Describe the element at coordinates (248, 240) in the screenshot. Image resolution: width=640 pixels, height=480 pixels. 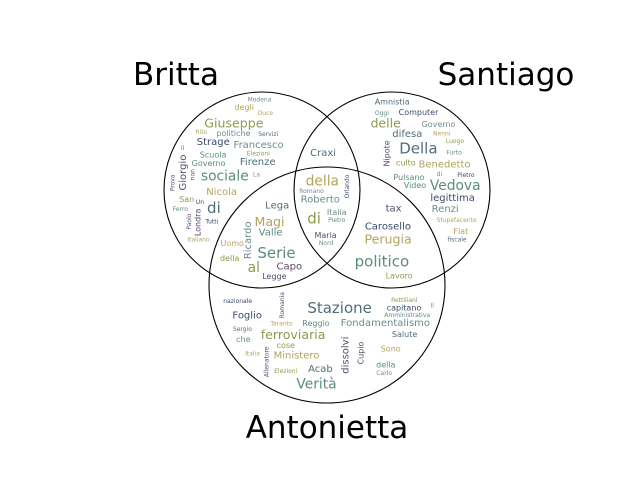
I see `word-ac: Ricardo` at that location.